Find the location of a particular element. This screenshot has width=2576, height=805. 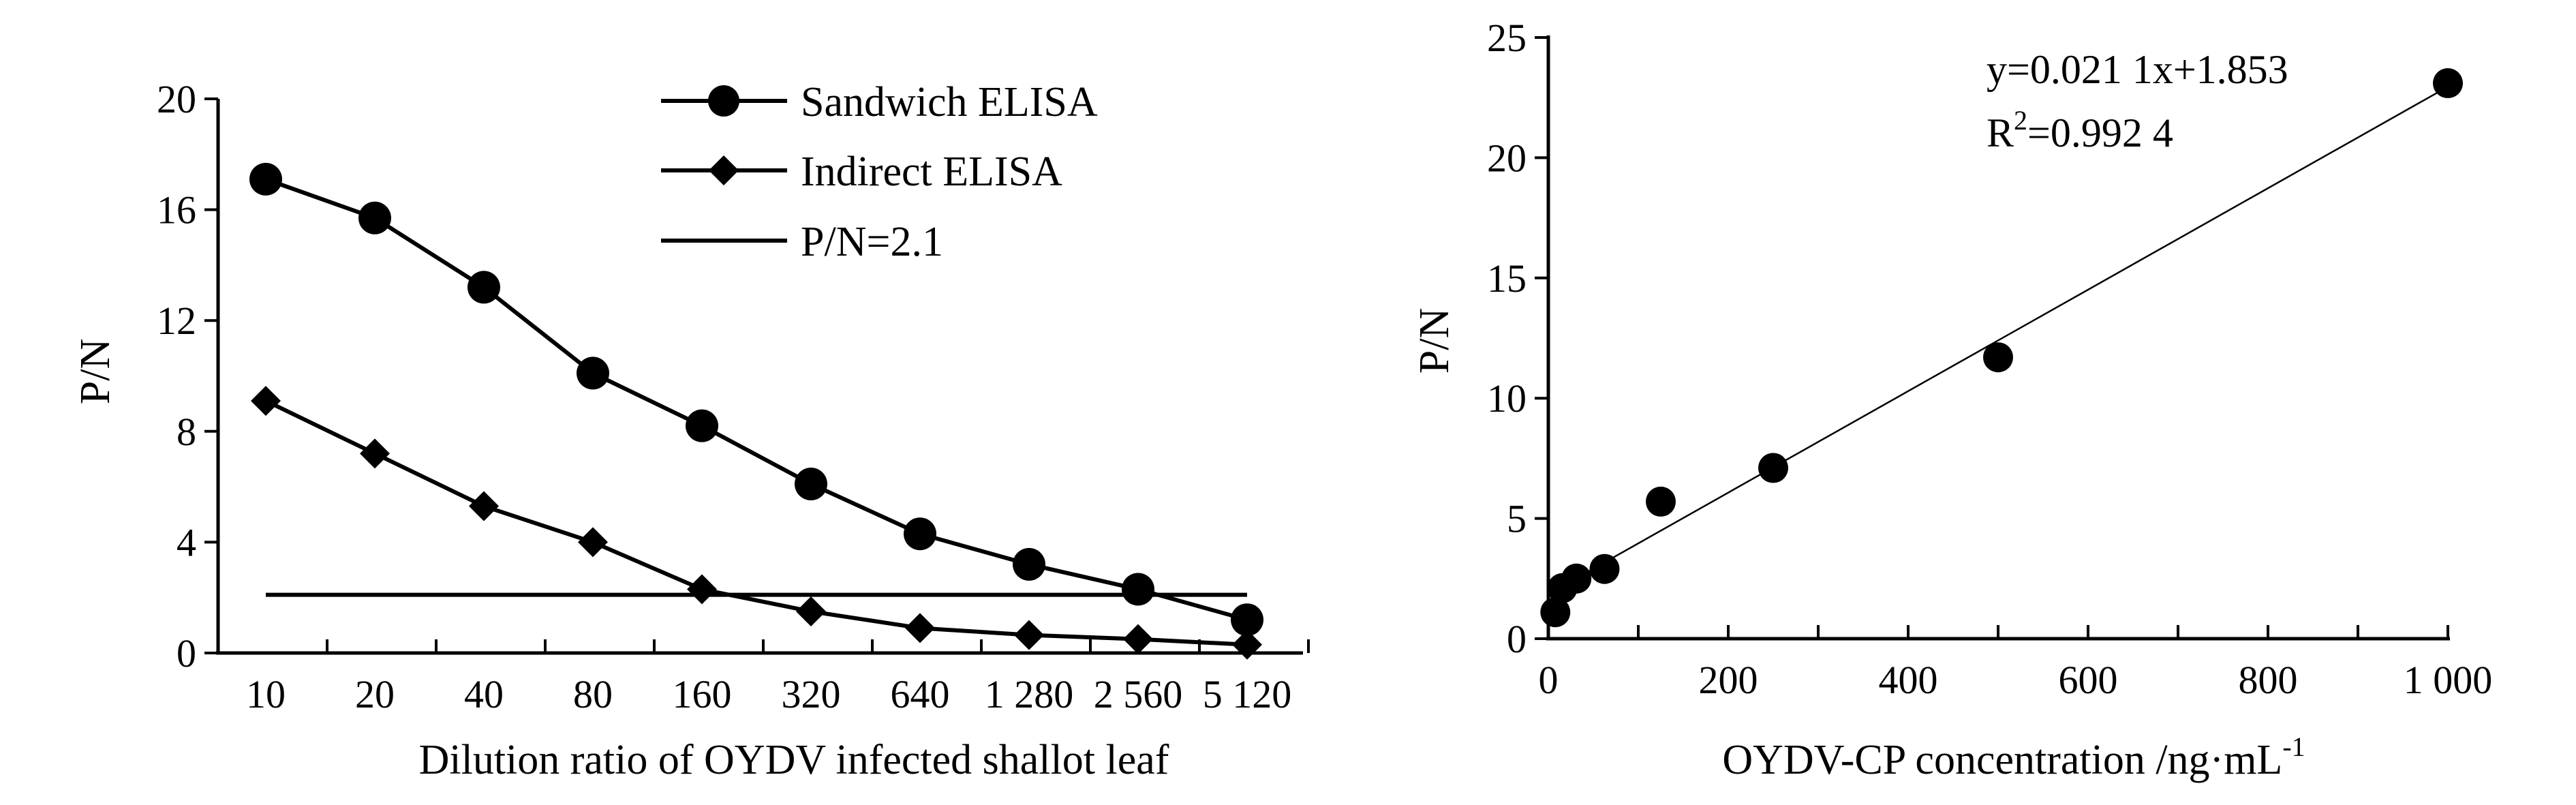

r2-prefix: R is located at coordinates (2001, 132).